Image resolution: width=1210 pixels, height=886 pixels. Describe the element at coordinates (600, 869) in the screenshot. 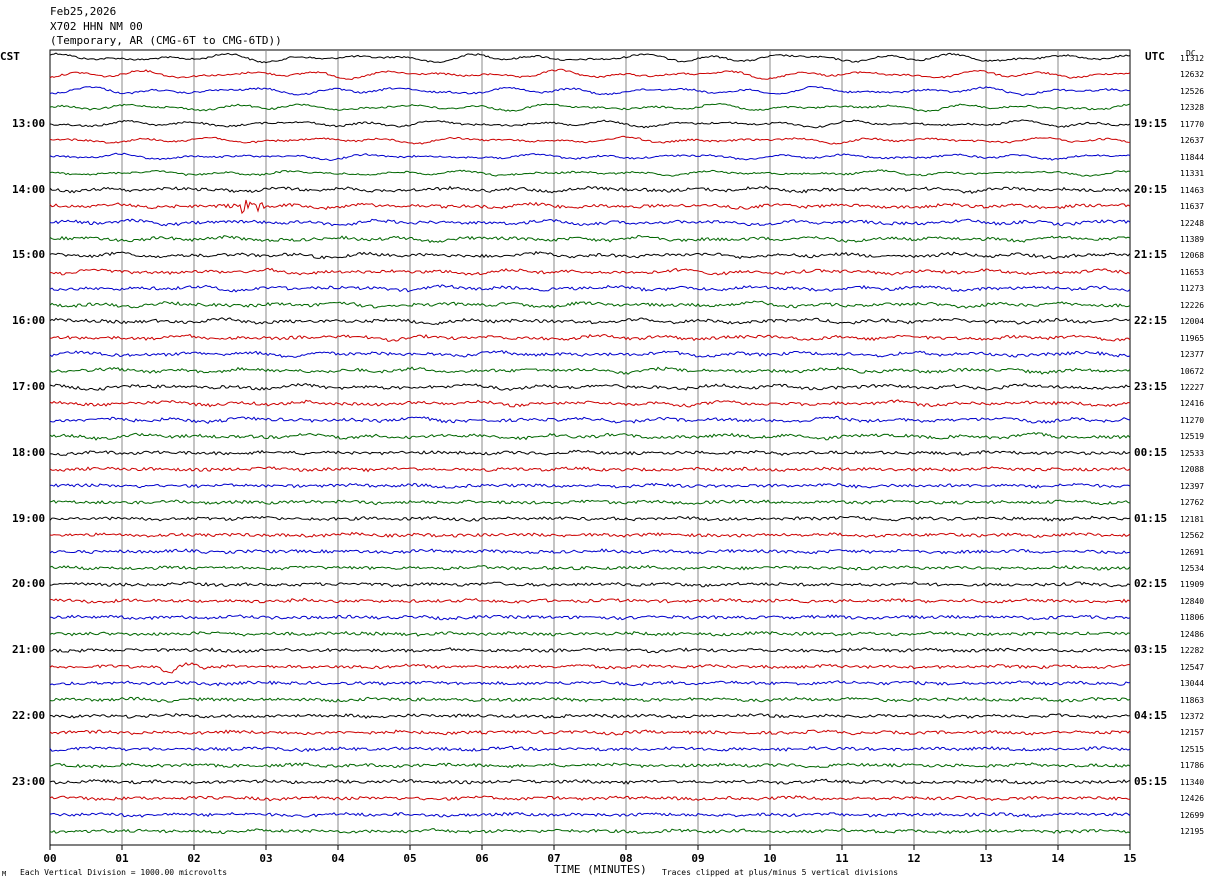

I see `x-axis-title: TIME (MINUTES)` at that location.